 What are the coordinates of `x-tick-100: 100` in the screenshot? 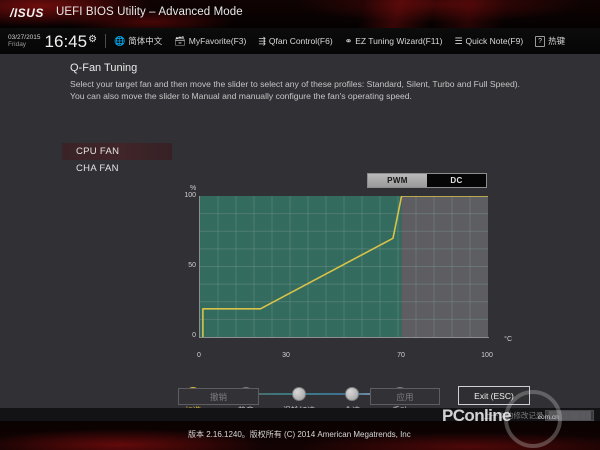 It's located at (487, 355).